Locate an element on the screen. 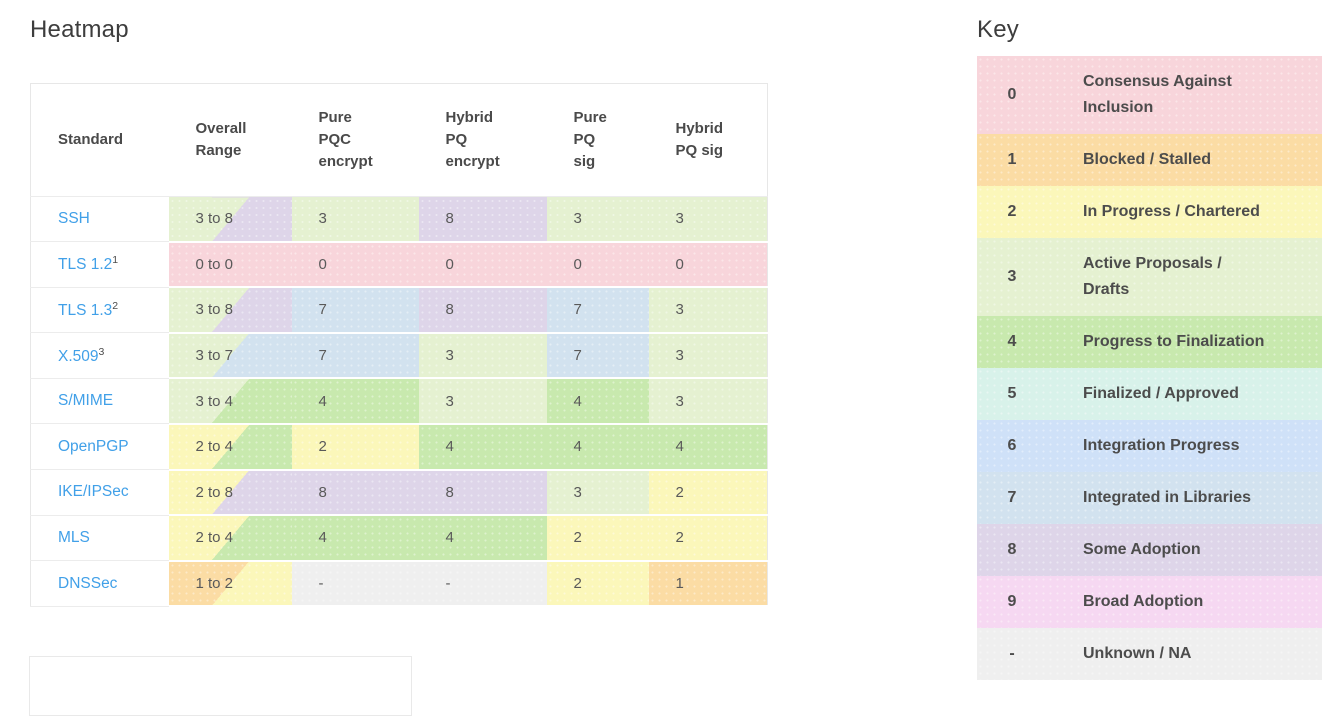  key-title: Key is located at coordinates (998, 29).